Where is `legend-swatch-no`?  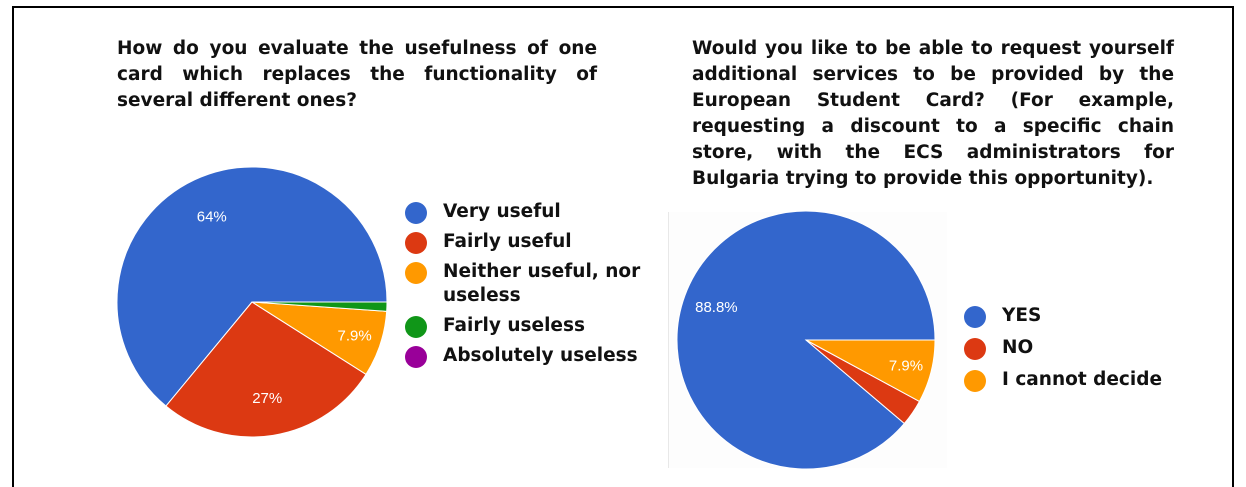 legend-swatch-no is located at coordinates (975, 349).